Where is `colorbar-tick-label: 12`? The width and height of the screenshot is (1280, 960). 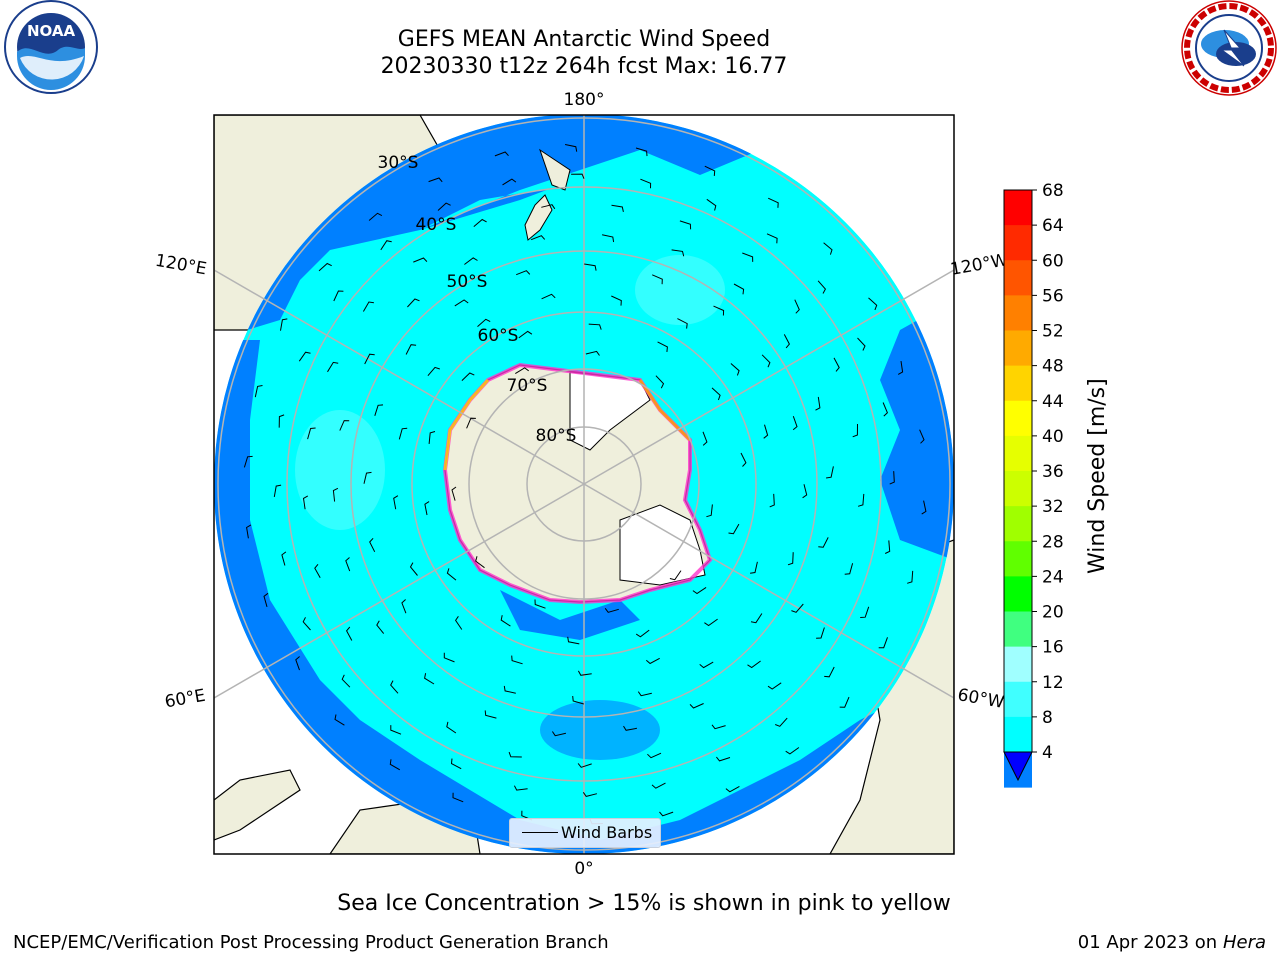
colorbar-tick-label: 12 is located at coordinates (1053, 683).